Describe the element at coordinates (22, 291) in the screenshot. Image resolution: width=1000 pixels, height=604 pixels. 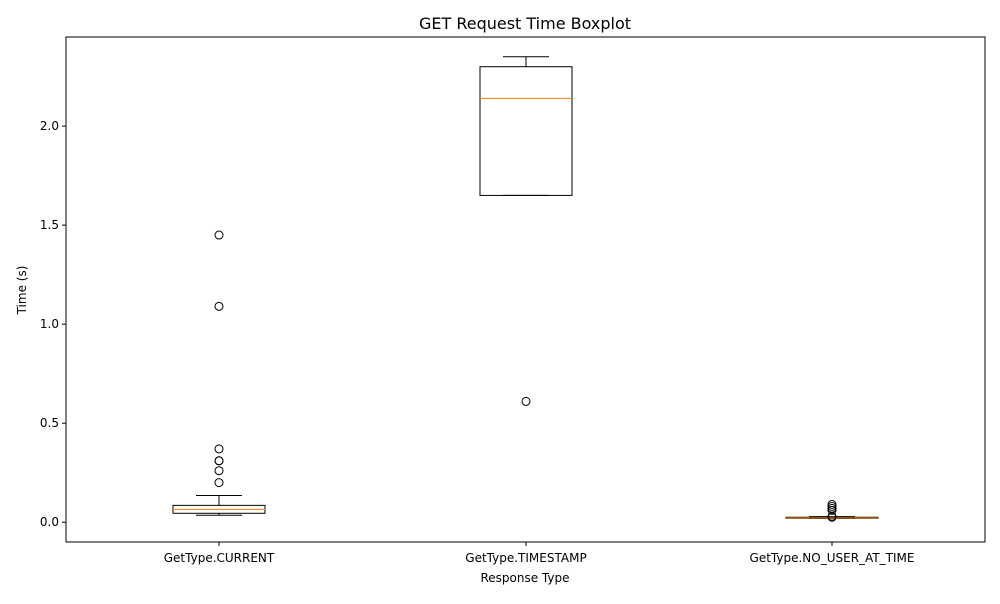
I see `y-axis-label: Time (s)` at that location.